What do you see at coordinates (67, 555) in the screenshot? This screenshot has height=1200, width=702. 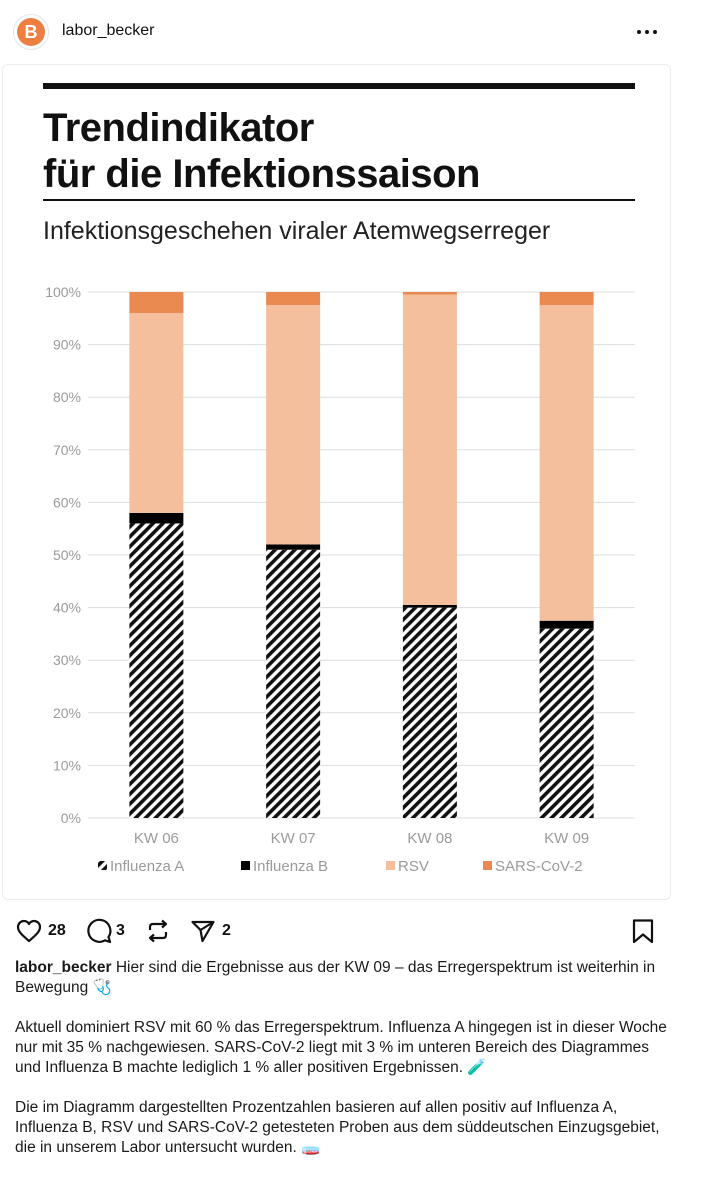 I see `y-tick-label: 50%` at bounding box center [67, 555].